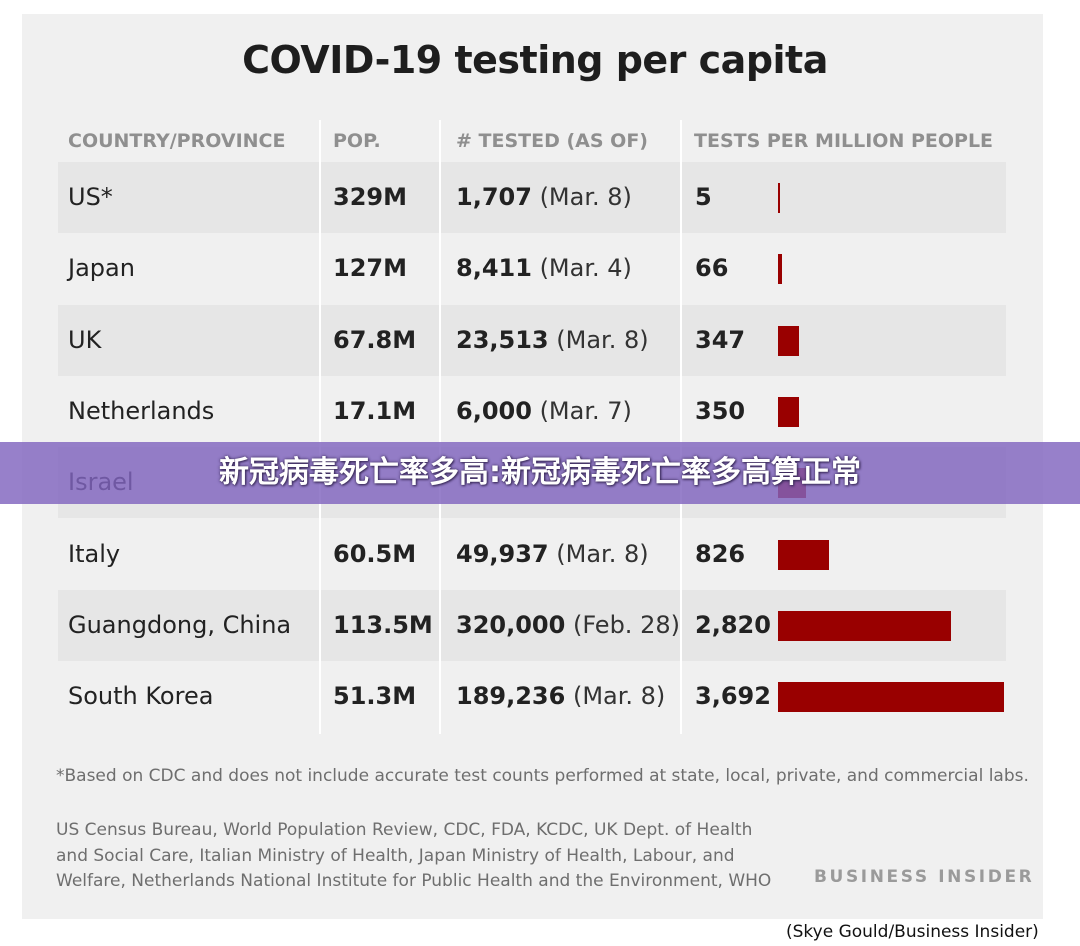  Describe the element at coordinates (502, 339) in the screenshot. I see `tested-count: 23,513` at that location.